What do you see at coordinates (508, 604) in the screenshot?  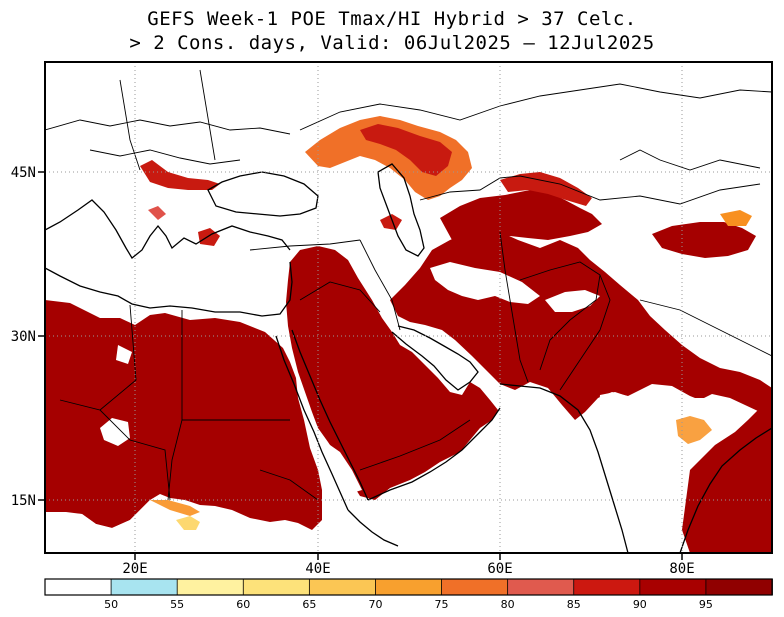 I see `colorbar-label: 80` at bounding box center [508, 604].